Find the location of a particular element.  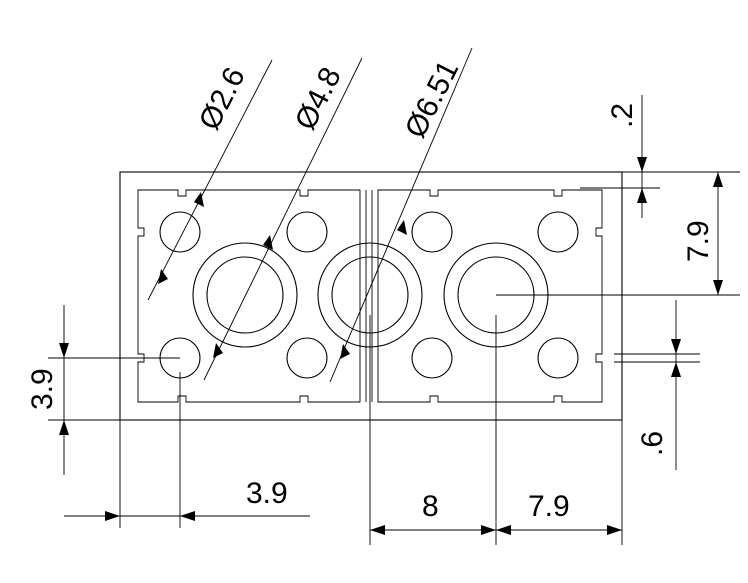

dimension-top-offset is located at coordinates (660, 156).